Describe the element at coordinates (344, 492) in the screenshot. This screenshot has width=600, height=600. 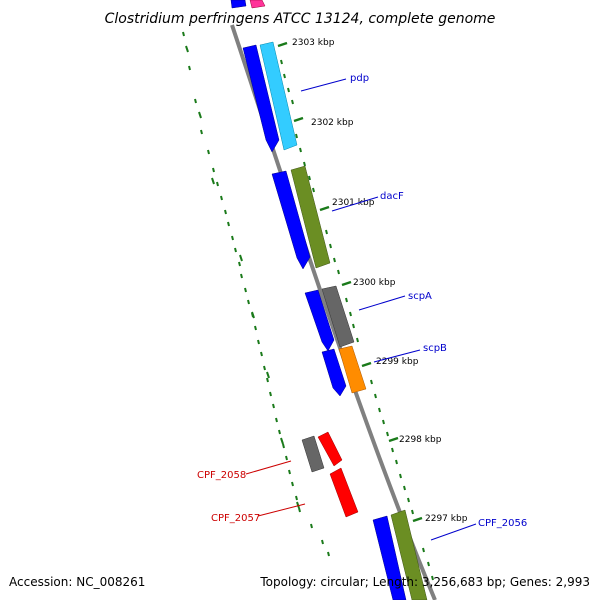
I see `gene-feature-cpf2057` at that location.